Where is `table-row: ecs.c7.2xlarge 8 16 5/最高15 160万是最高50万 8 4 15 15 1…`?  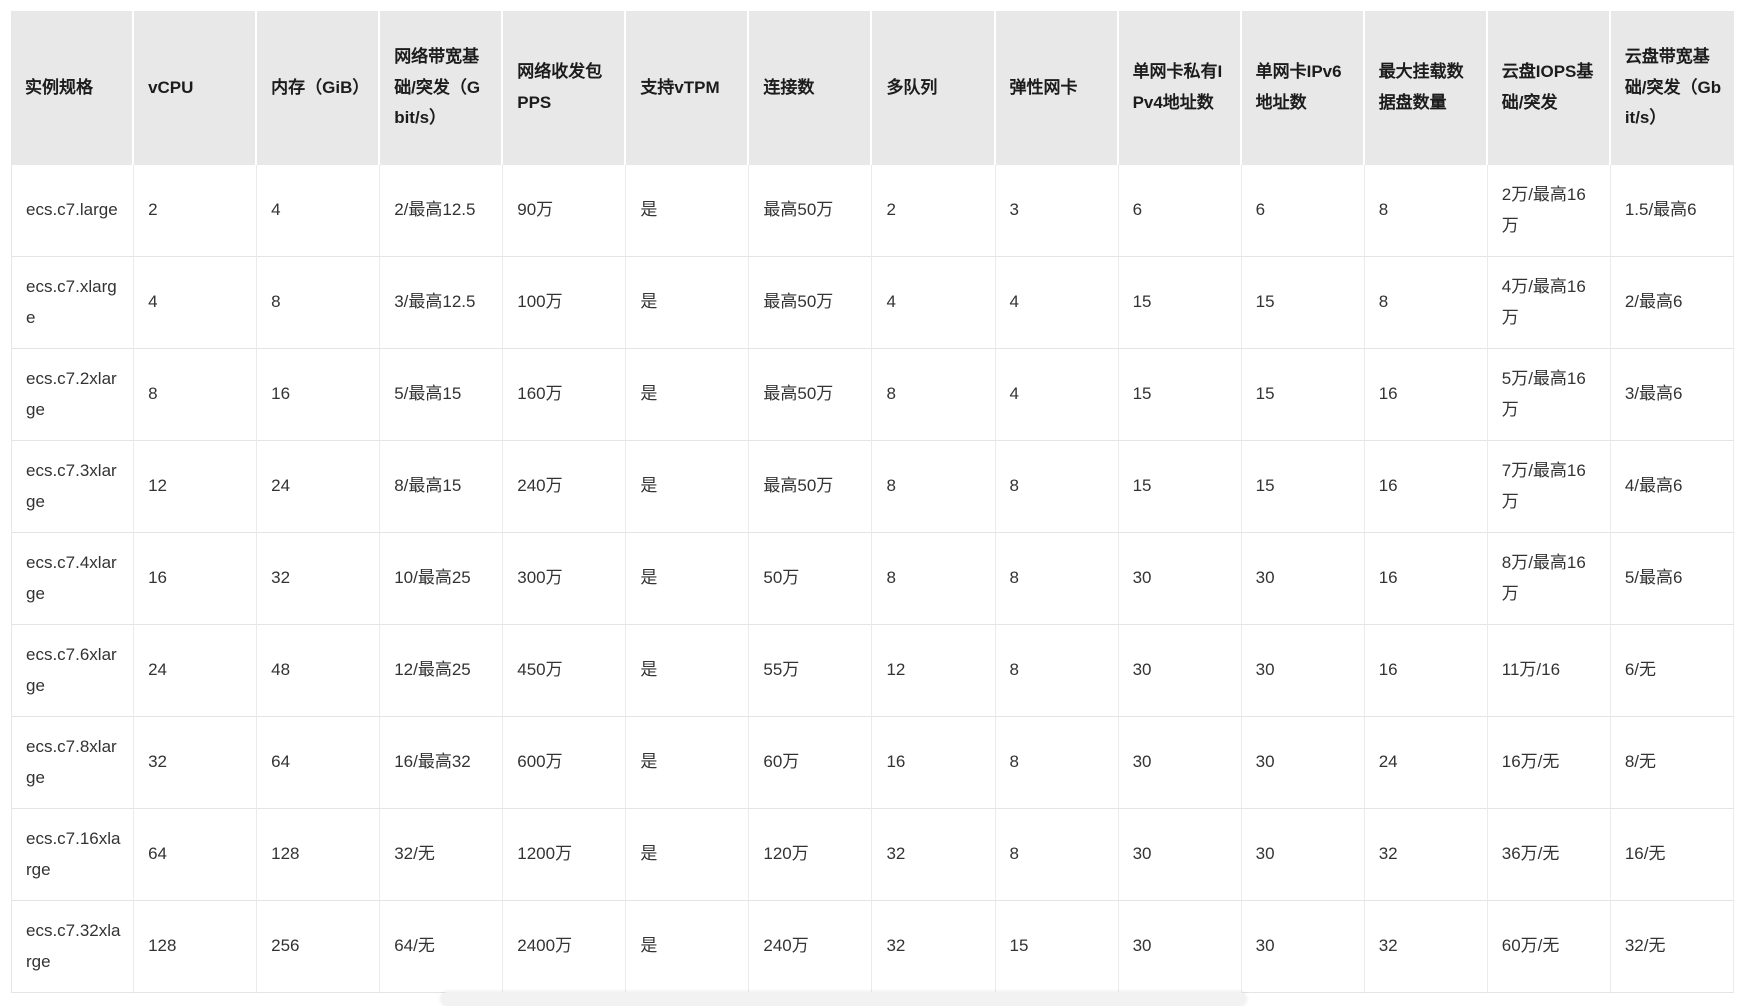
table-row: ecs.c7.2xlarge 8 16 5/最高15 160万是最高50万 8 4 15 15 1… is located at coordinates (872, 395).